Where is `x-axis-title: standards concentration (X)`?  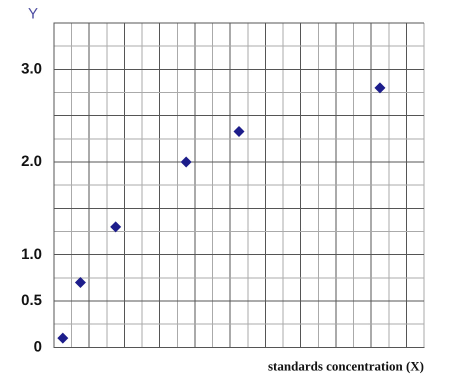 x-axis-title: standards concentration (X) is located at coordinates (346, 366).